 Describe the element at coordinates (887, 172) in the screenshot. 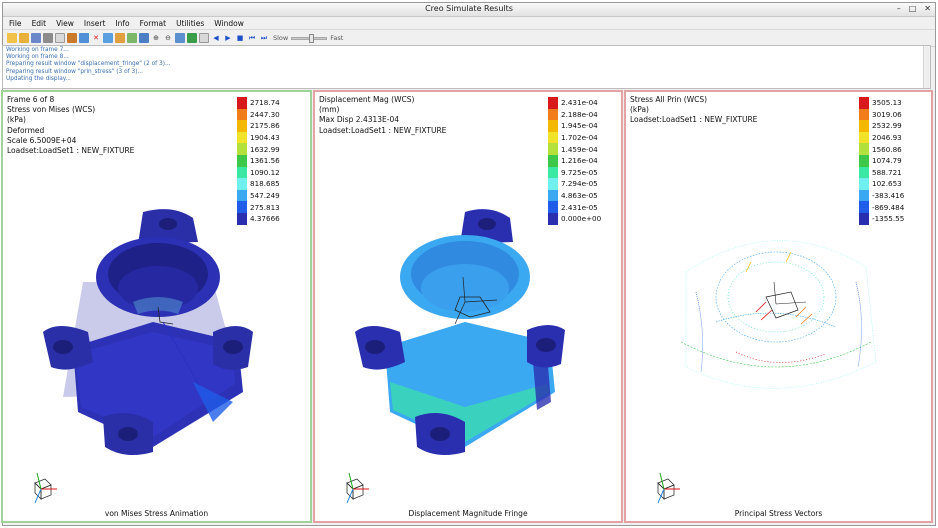

I see `legend-value: 588.721` at that location.